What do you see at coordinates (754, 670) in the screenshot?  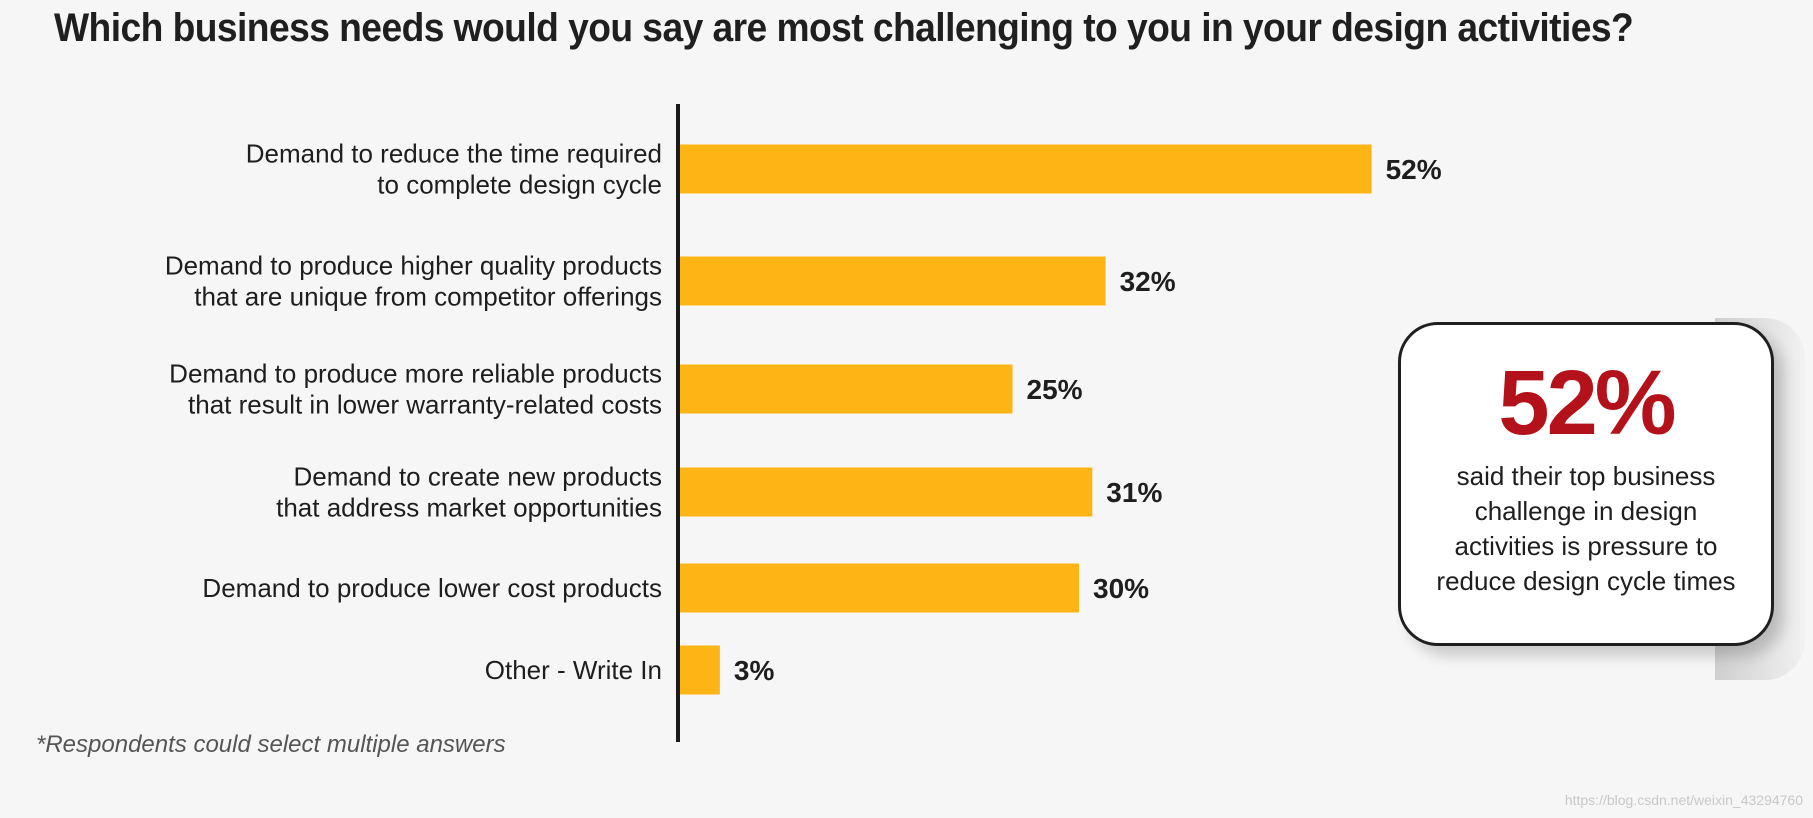 I see `value-label-6: 3%` at bounding box center [754, 670].